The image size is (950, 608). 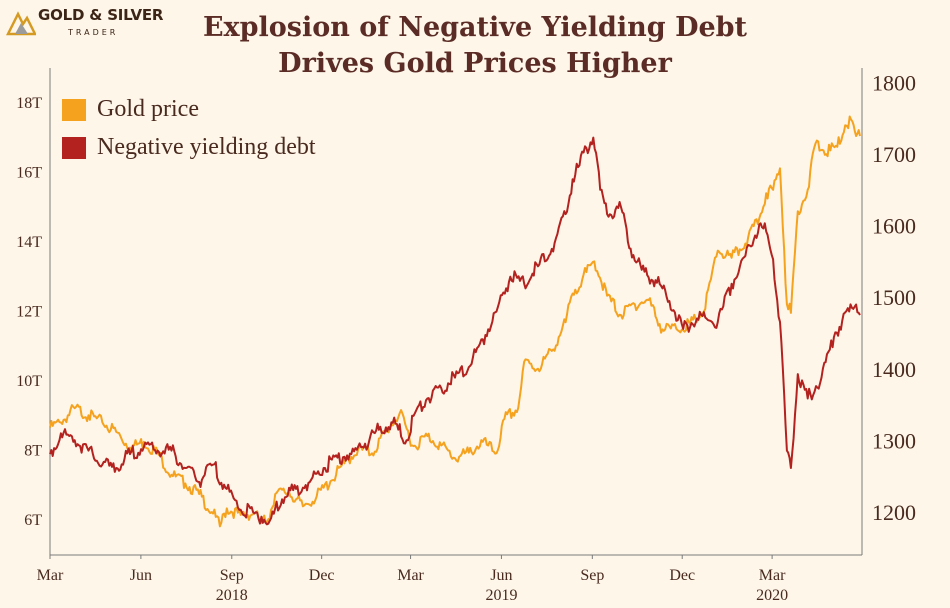 I want to click on right-tick-label: 1500, so click(x=894, y=297).